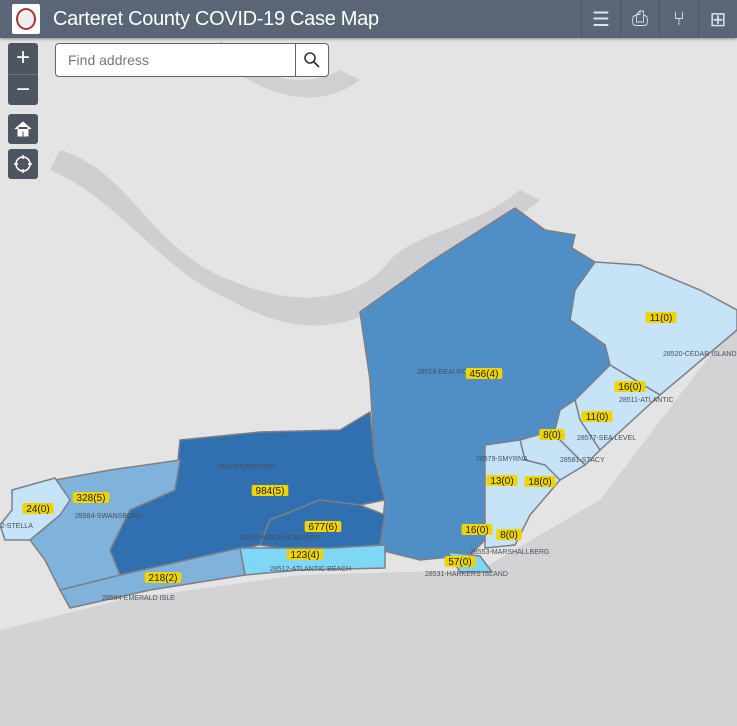 The height and width of the screenshot is (726, 737). I want to click on share-icon: ⑂, so click(679, 18).